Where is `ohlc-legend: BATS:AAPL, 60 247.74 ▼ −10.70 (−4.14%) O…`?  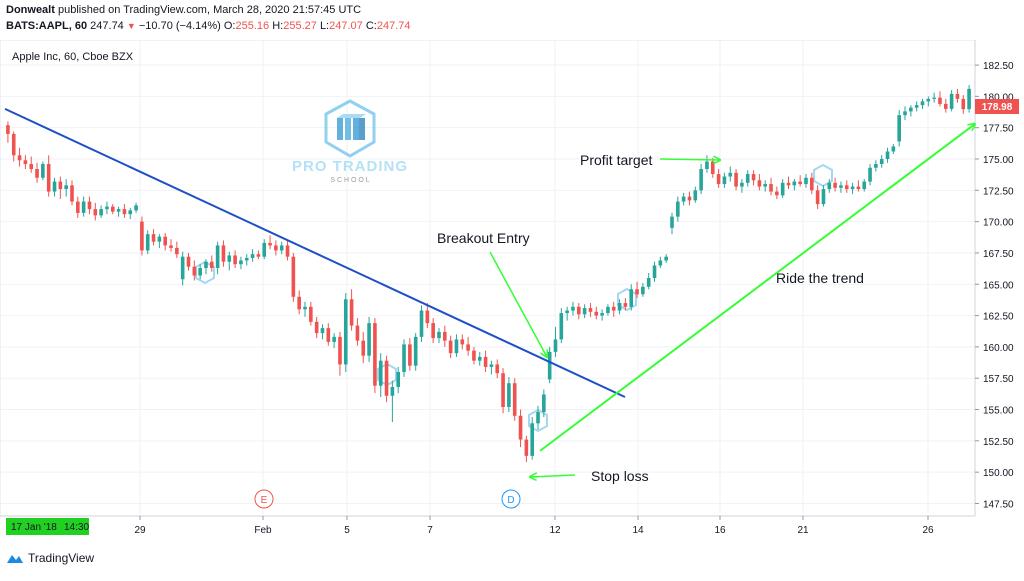 ohlc-legend: BATS:AAPL, 60 247.74 ▼ −10.70 (−4.14%) O… is located at coordinates (208, 26).